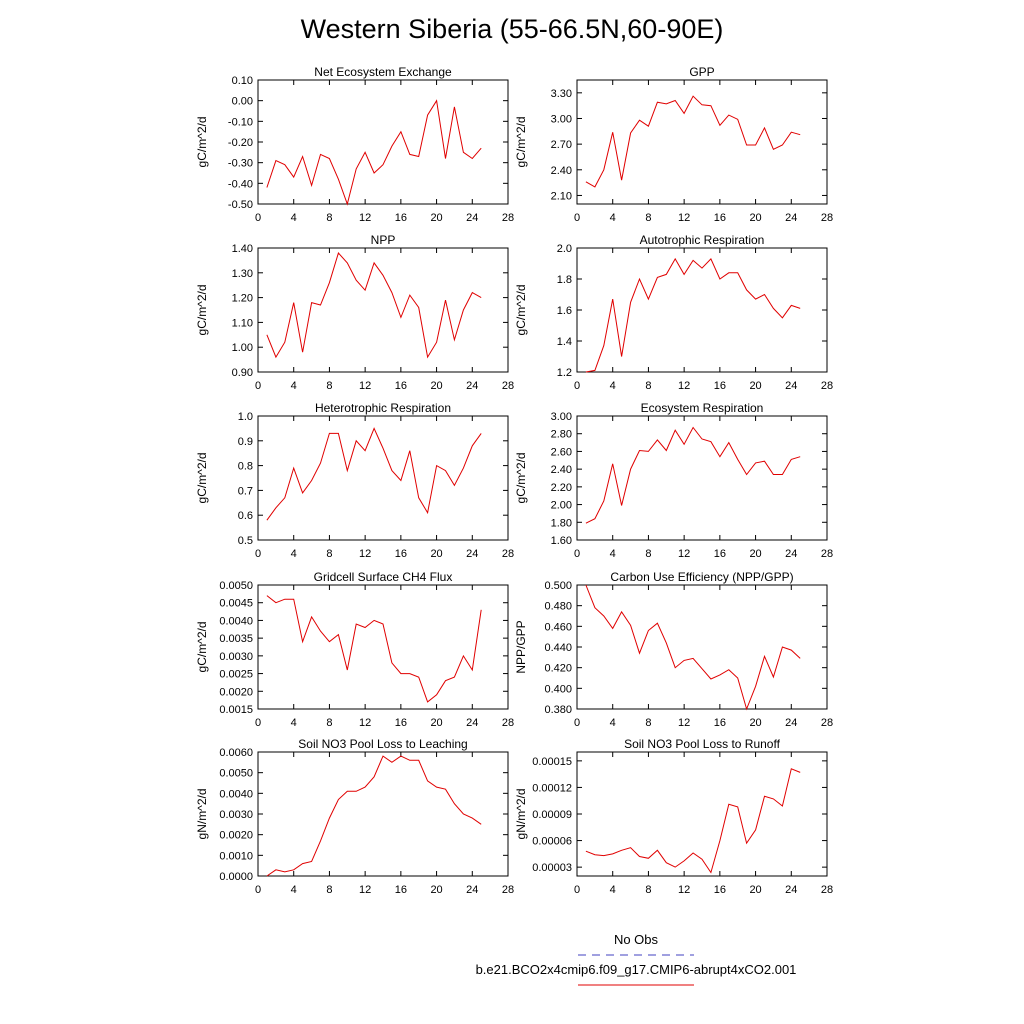 This screenshot has height=1024, width=1024. Describe the element at coordinates (240, 184) in the screenshot. I see `y-tick-label: -0.40` at that location.